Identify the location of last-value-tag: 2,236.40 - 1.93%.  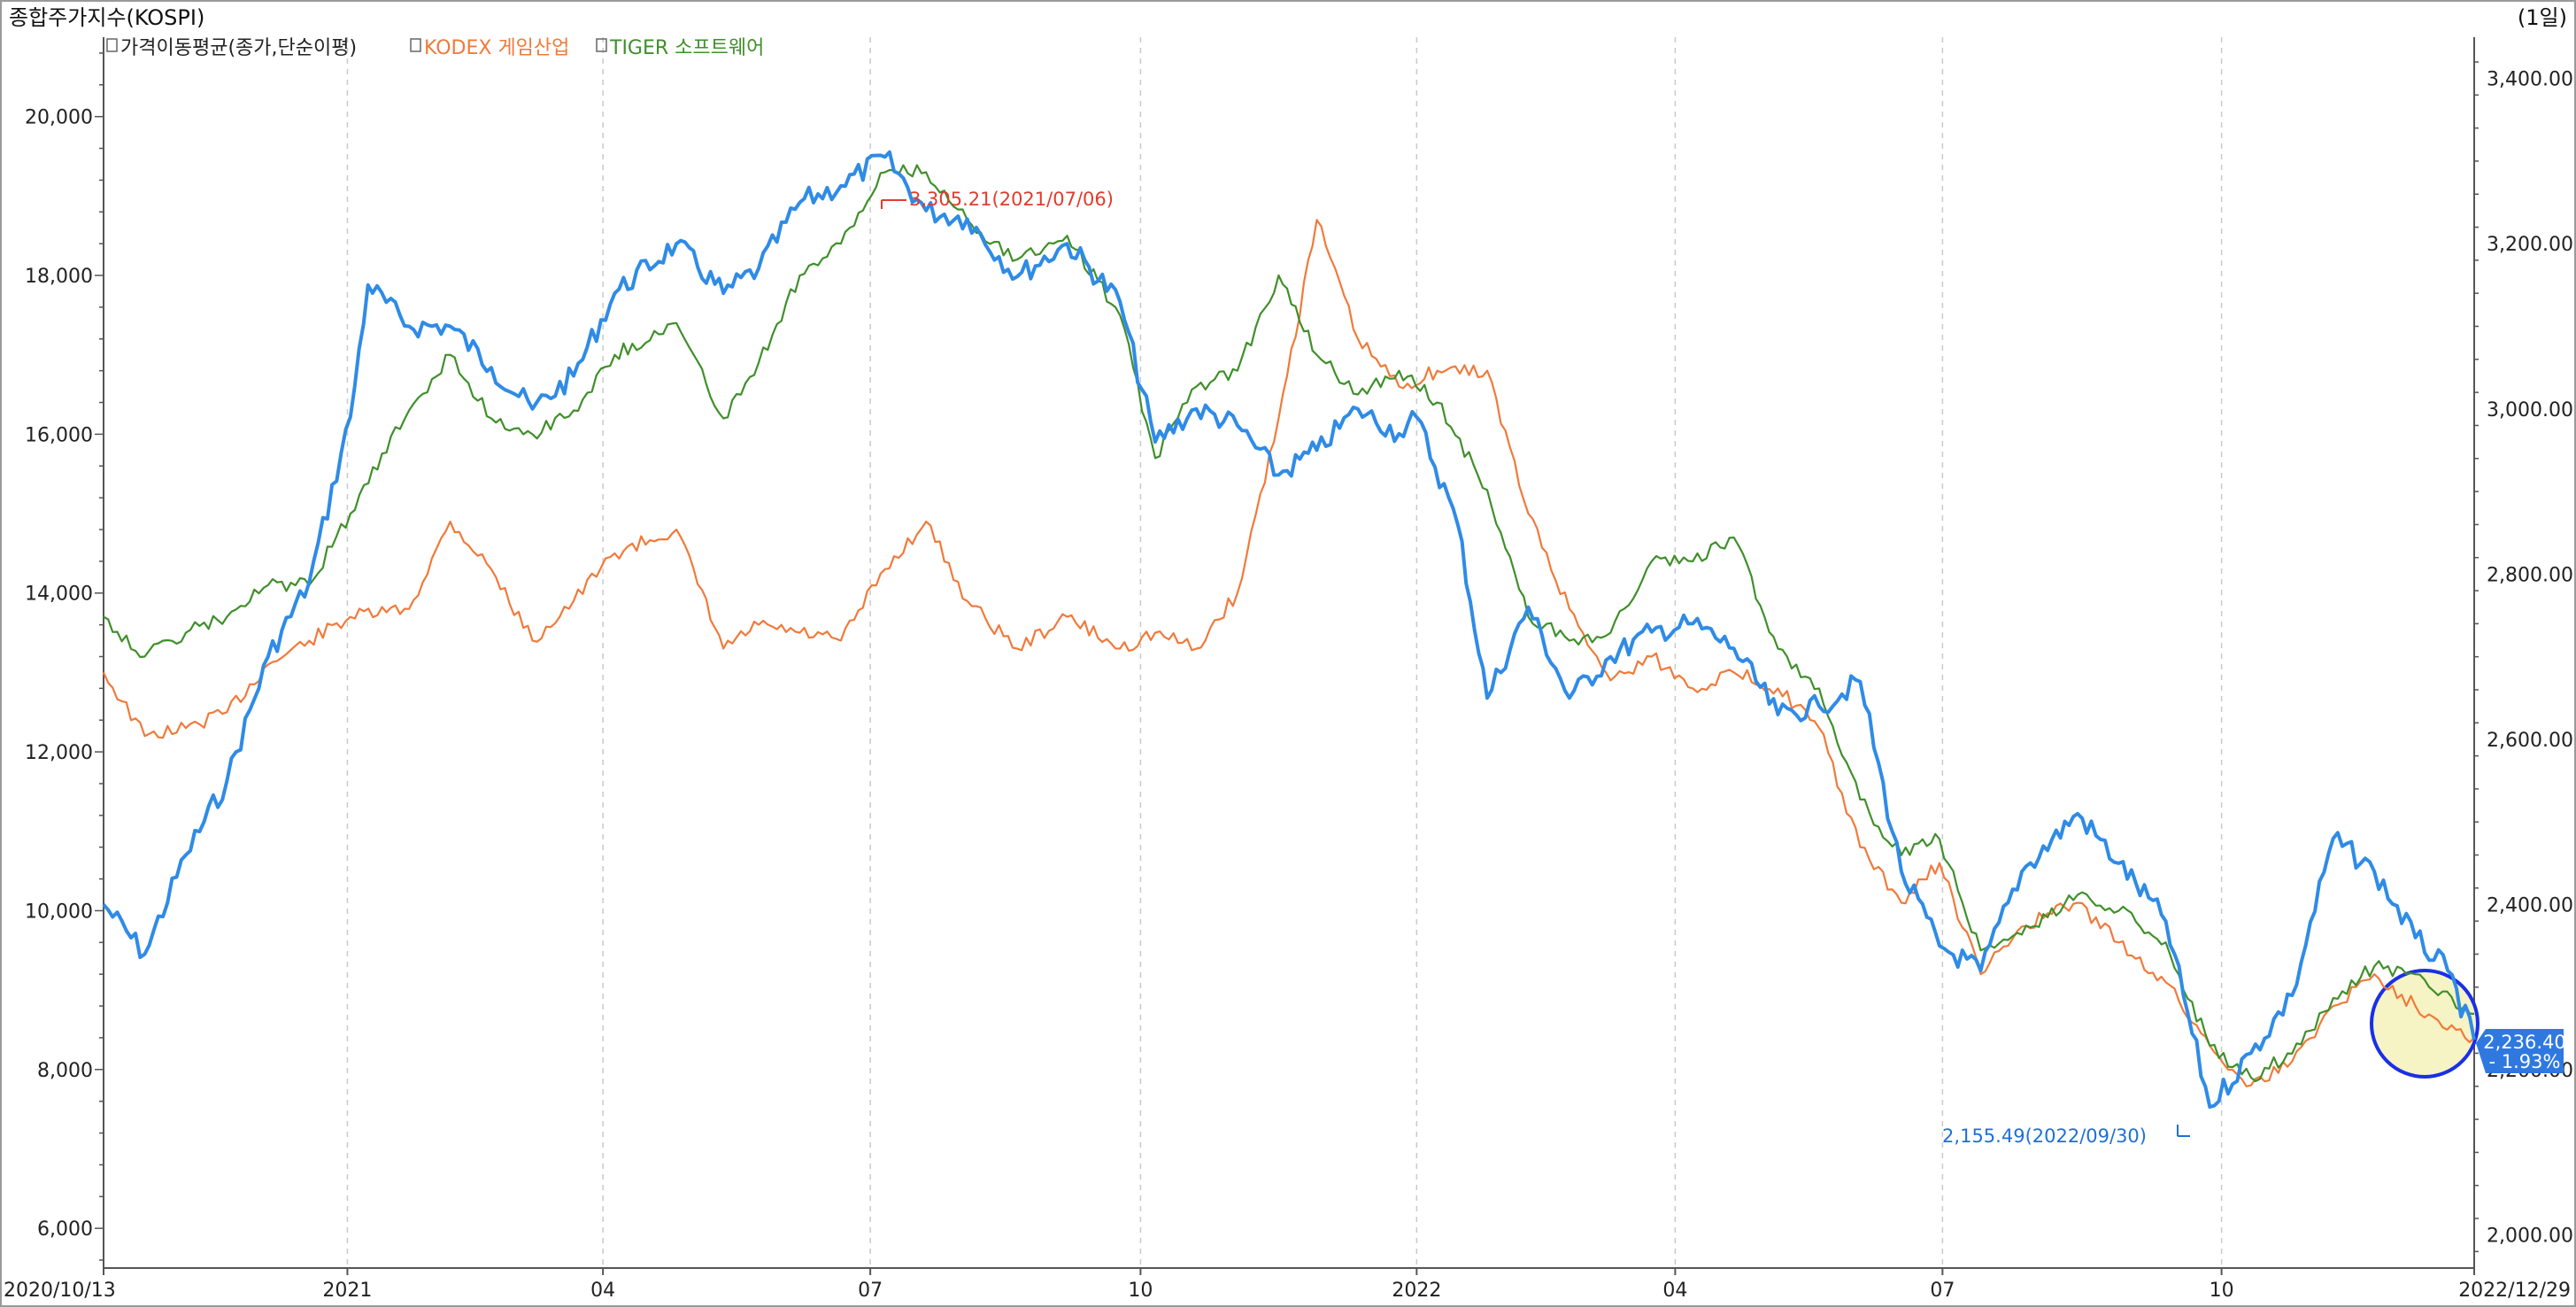
(2521, 1051).